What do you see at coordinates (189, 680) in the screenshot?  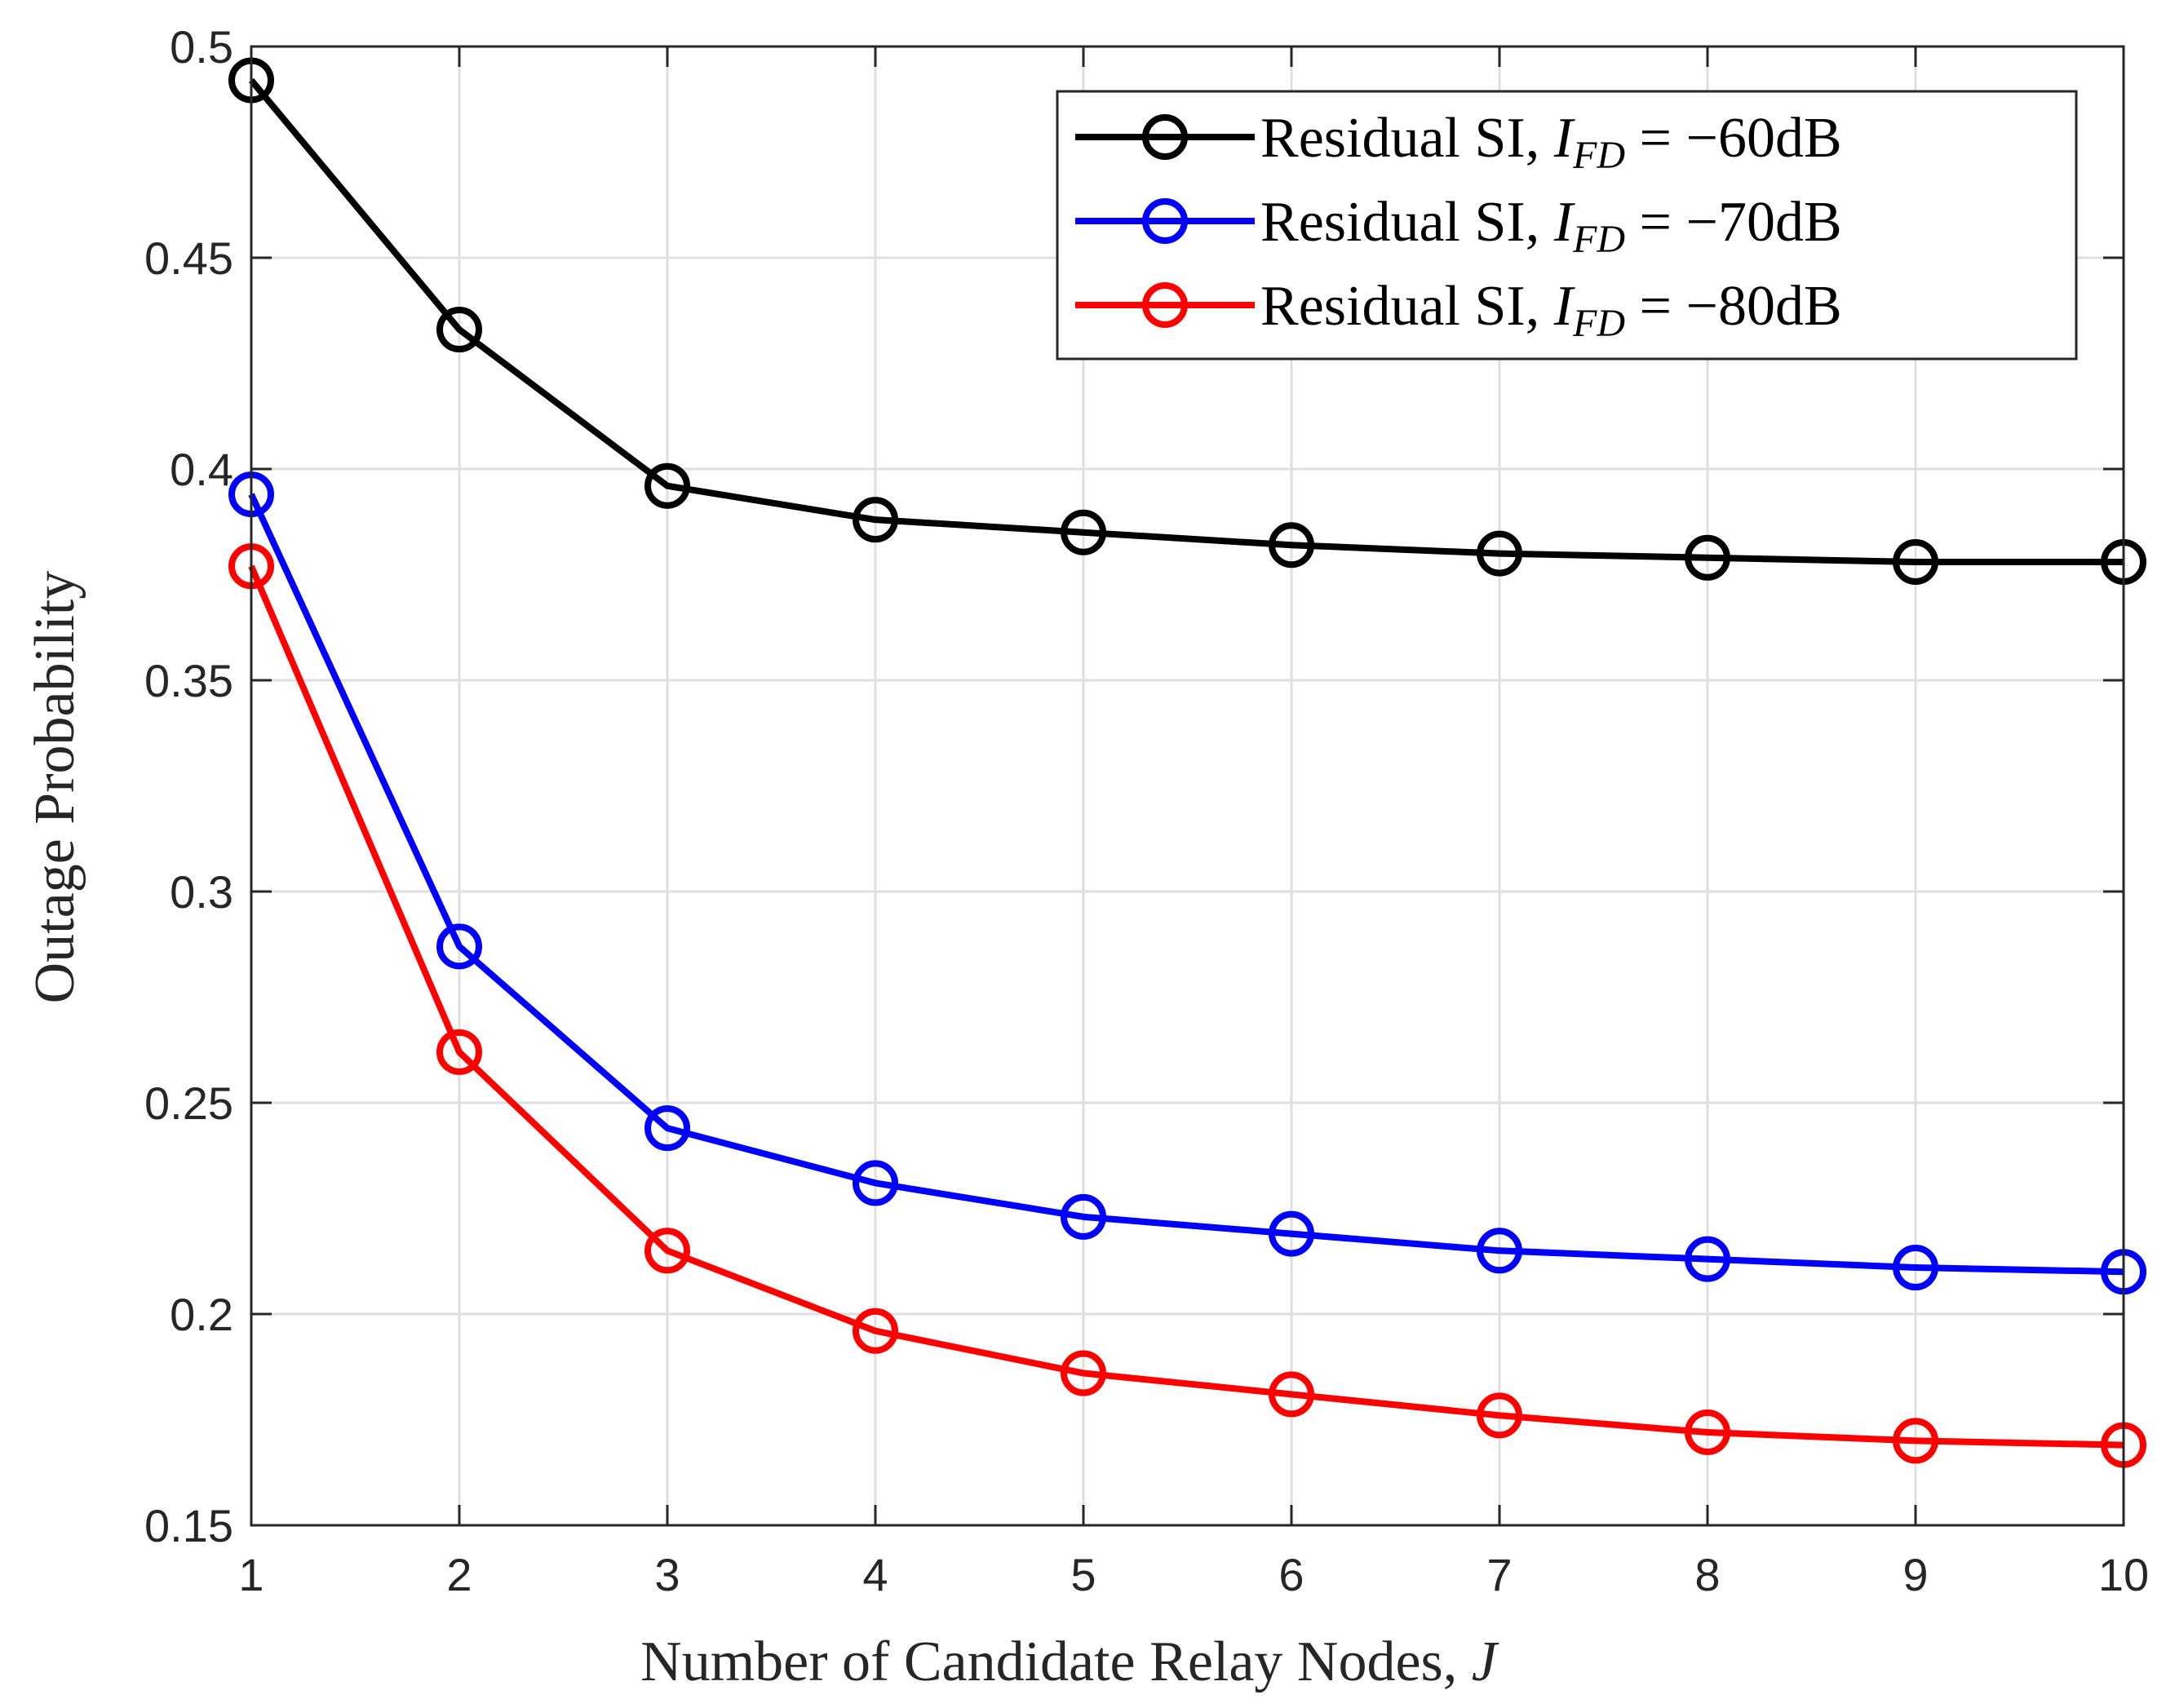 I see `y-tick-label: 0.35` at bounding box center [189, 680].